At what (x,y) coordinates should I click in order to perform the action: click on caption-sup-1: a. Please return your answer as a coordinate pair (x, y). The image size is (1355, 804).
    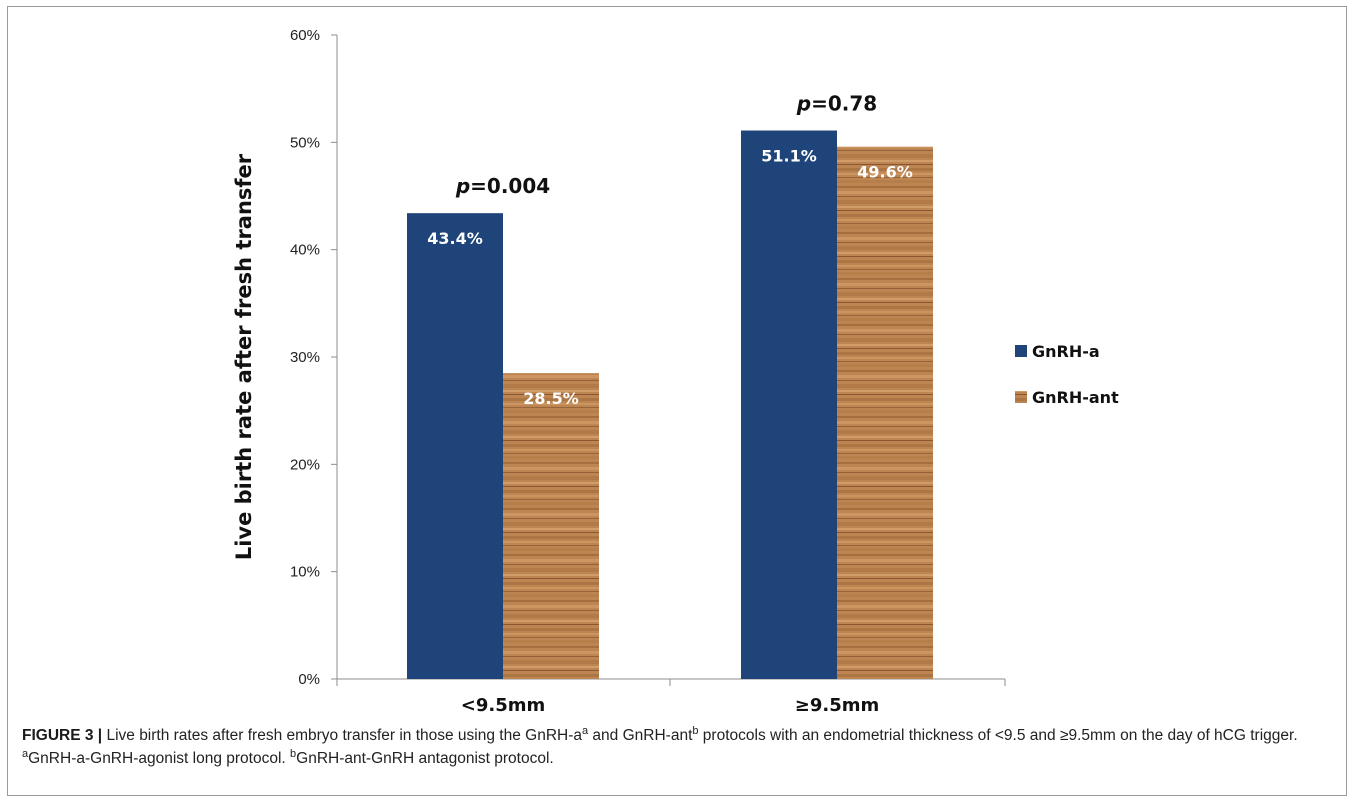
    Looking at the image, I should click on (585, 730).